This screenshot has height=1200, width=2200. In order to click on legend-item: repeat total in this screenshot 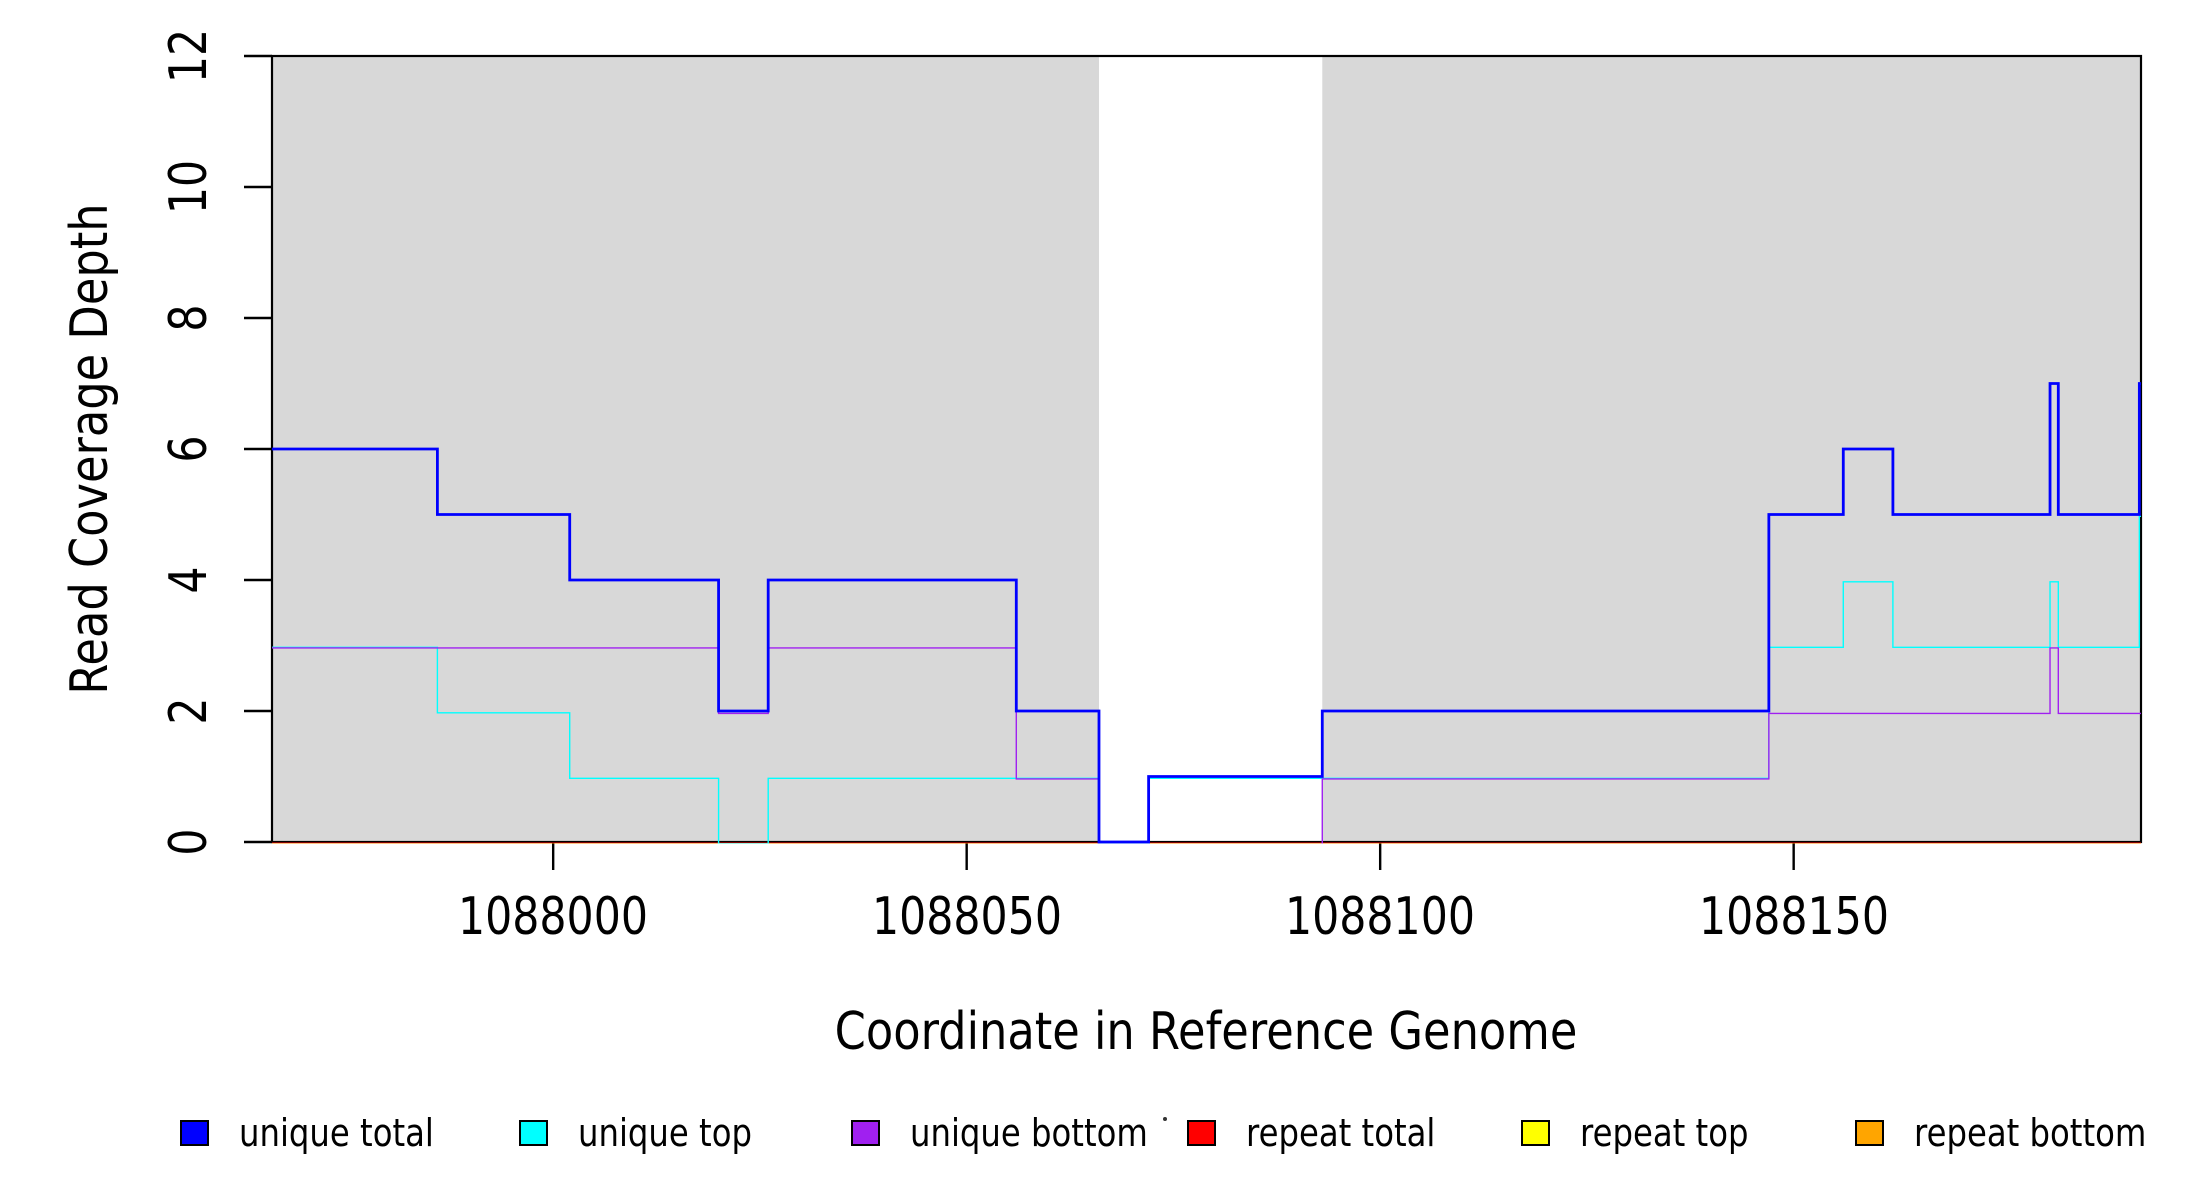, I will do `click(1328, 1133)`.